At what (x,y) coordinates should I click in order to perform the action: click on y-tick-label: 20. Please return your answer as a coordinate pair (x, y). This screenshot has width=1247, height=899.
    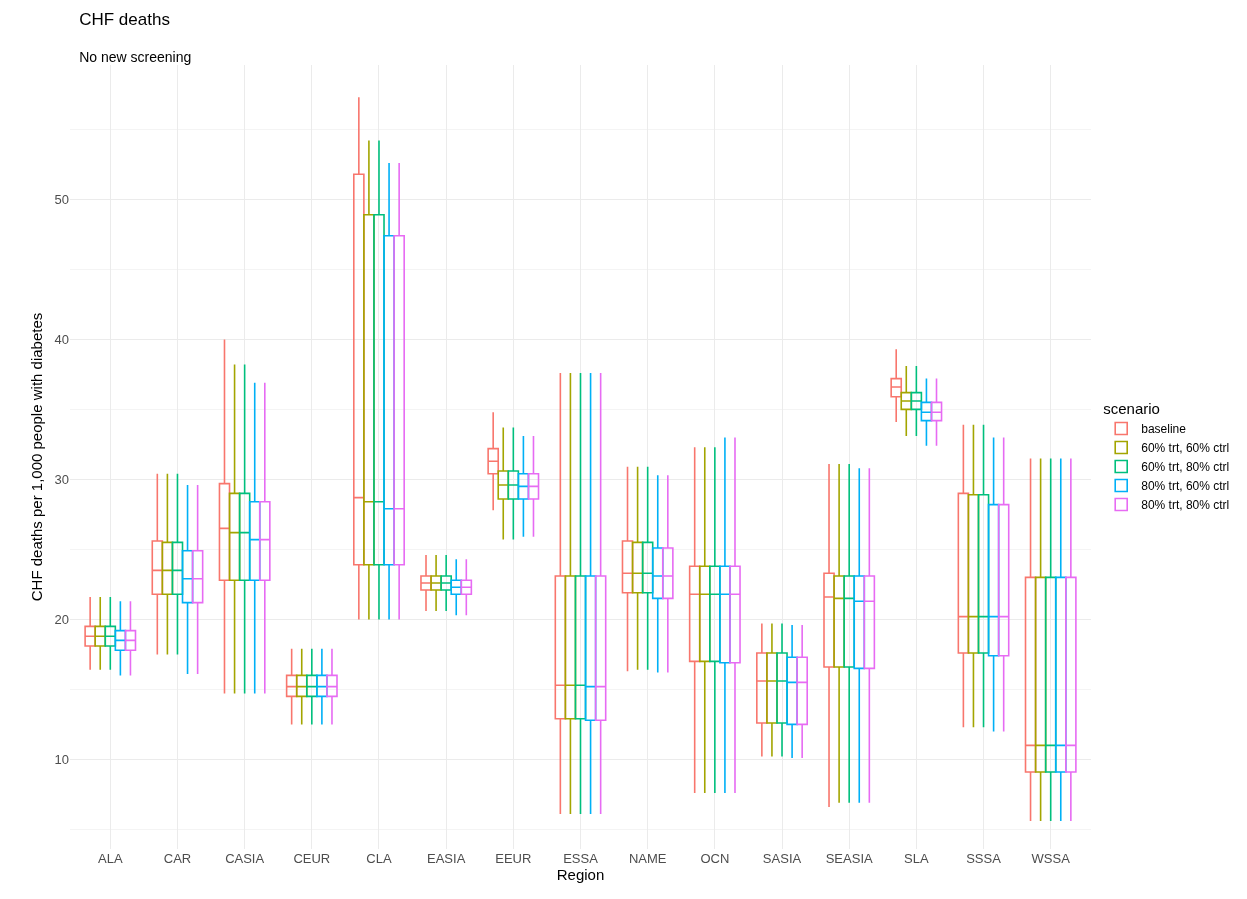
    Looking at the image, I should click on (61, 619).